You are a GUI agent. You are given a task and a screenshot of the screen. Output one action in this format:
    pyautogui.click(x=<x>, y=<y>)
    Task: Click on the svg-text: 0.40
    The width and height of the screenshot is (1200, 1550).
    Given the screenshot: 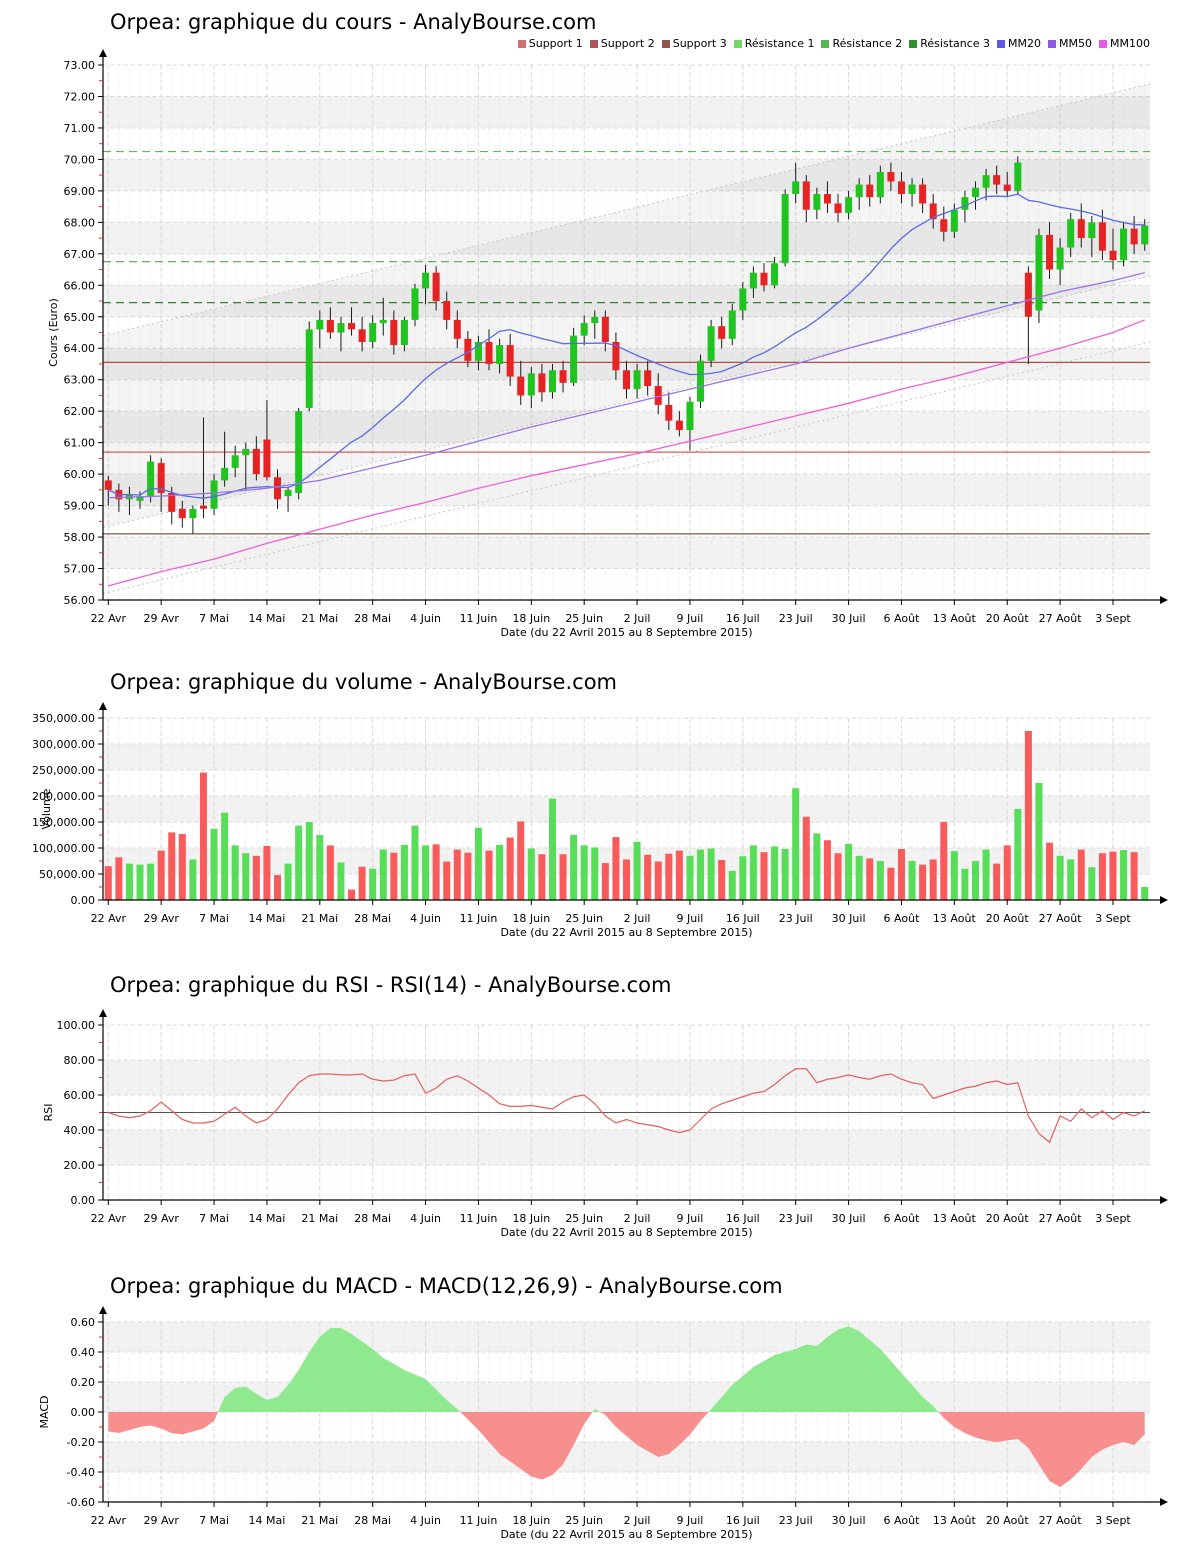 What is the action you would take?
    pyautogui.click(x=83, y=1352)
    